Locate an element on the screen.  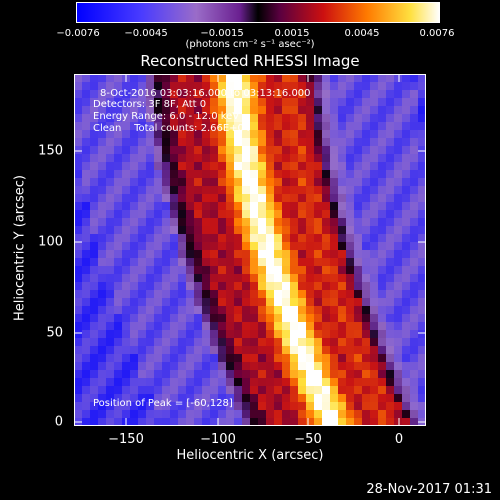
colorbar is located at coordinates (258, 12).